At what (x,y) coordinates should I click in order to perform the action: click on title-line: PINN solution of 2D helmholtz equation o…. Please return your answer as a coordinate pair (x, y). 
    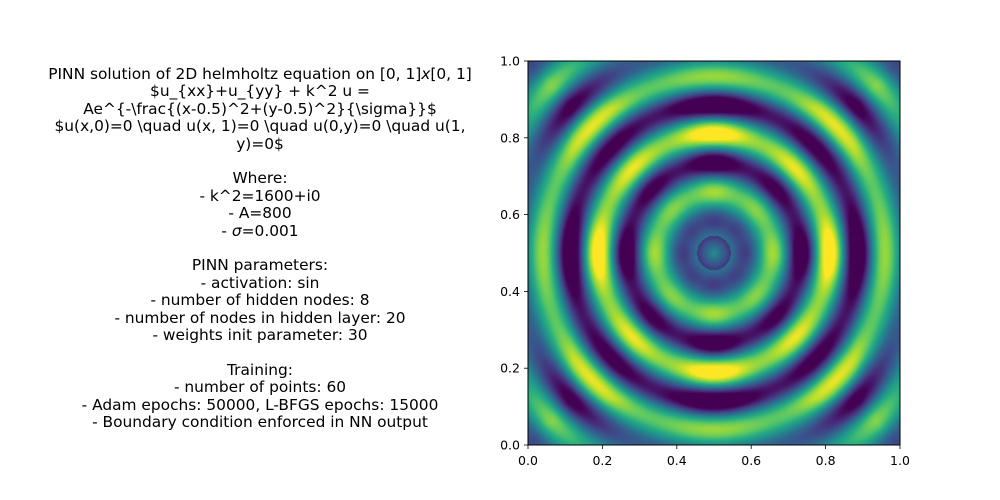
    Looking at the image, I should click on (260, 74).